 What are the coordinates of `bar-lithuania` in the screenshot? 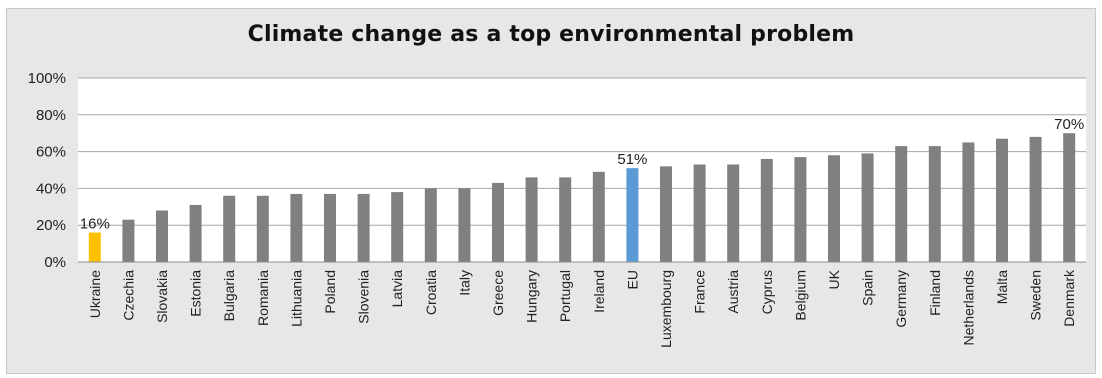 It's located at (296, 227).